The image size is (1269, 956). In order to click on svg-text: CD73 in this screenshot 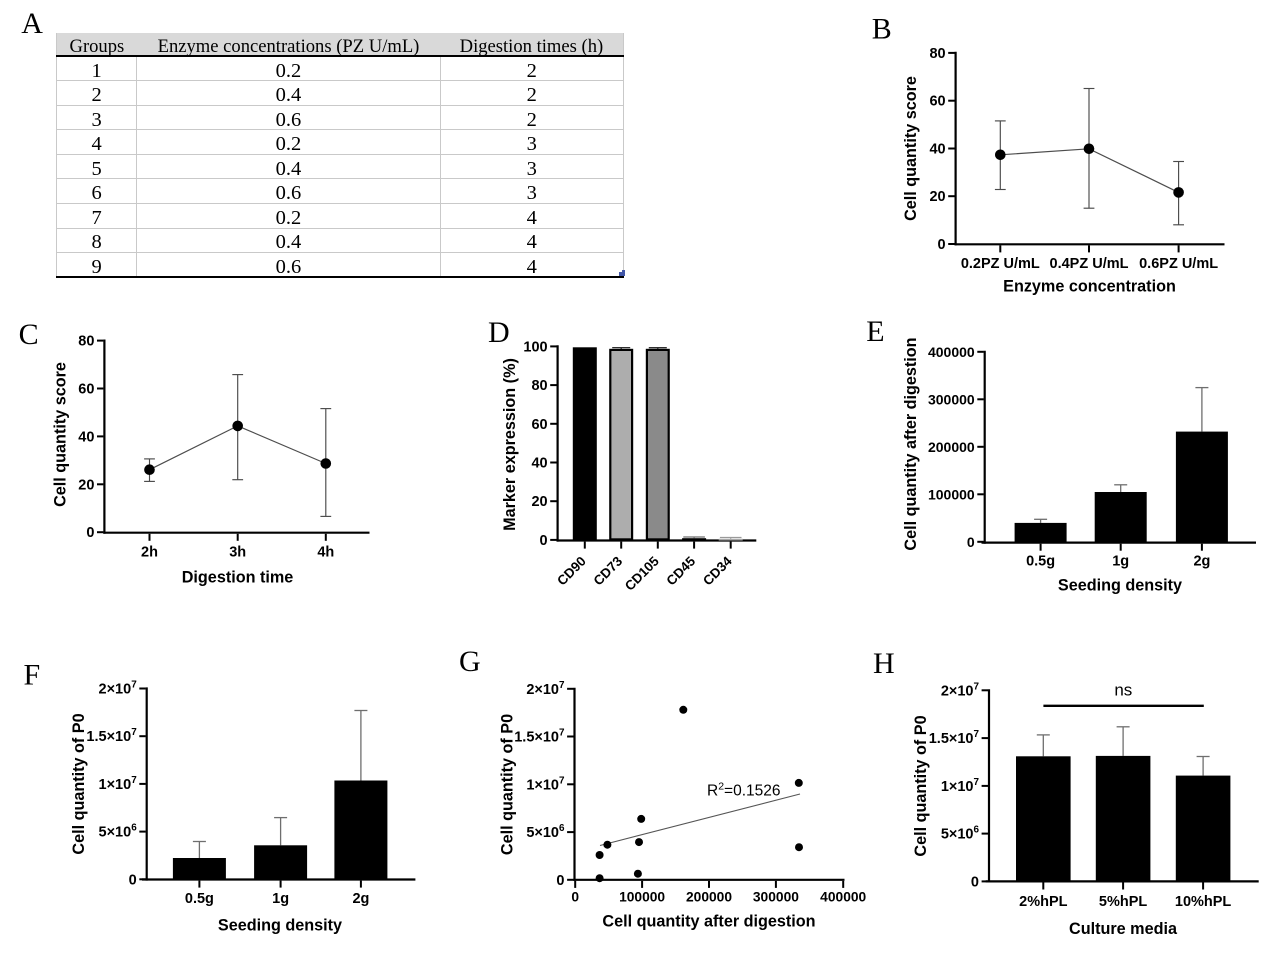, I will do `click(607, 571)`.